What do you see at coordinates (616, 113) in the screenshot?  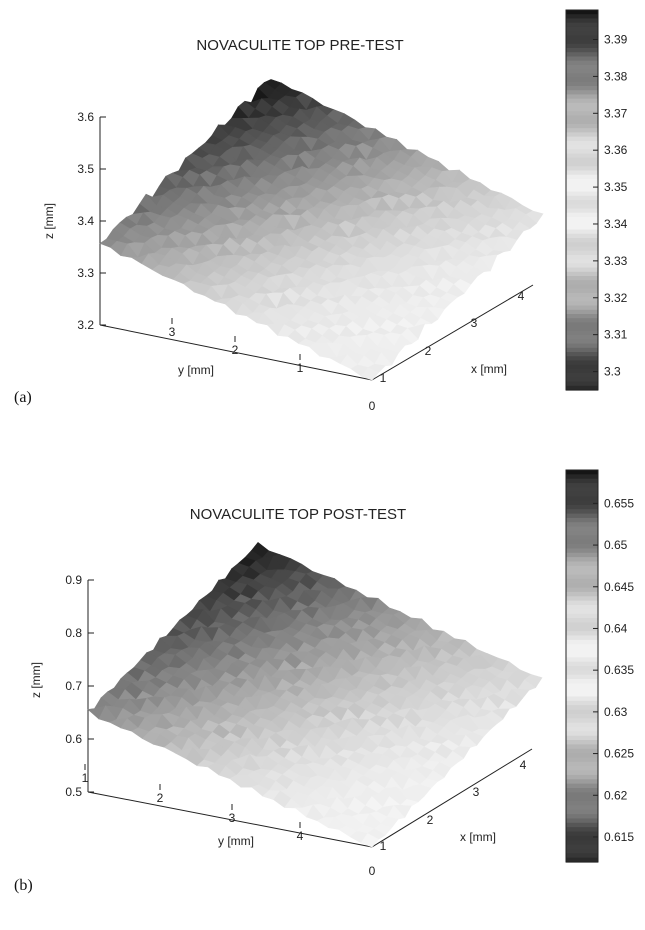 I see `colorbar-tick-label: 3.37` at bounding box center [616, 113].